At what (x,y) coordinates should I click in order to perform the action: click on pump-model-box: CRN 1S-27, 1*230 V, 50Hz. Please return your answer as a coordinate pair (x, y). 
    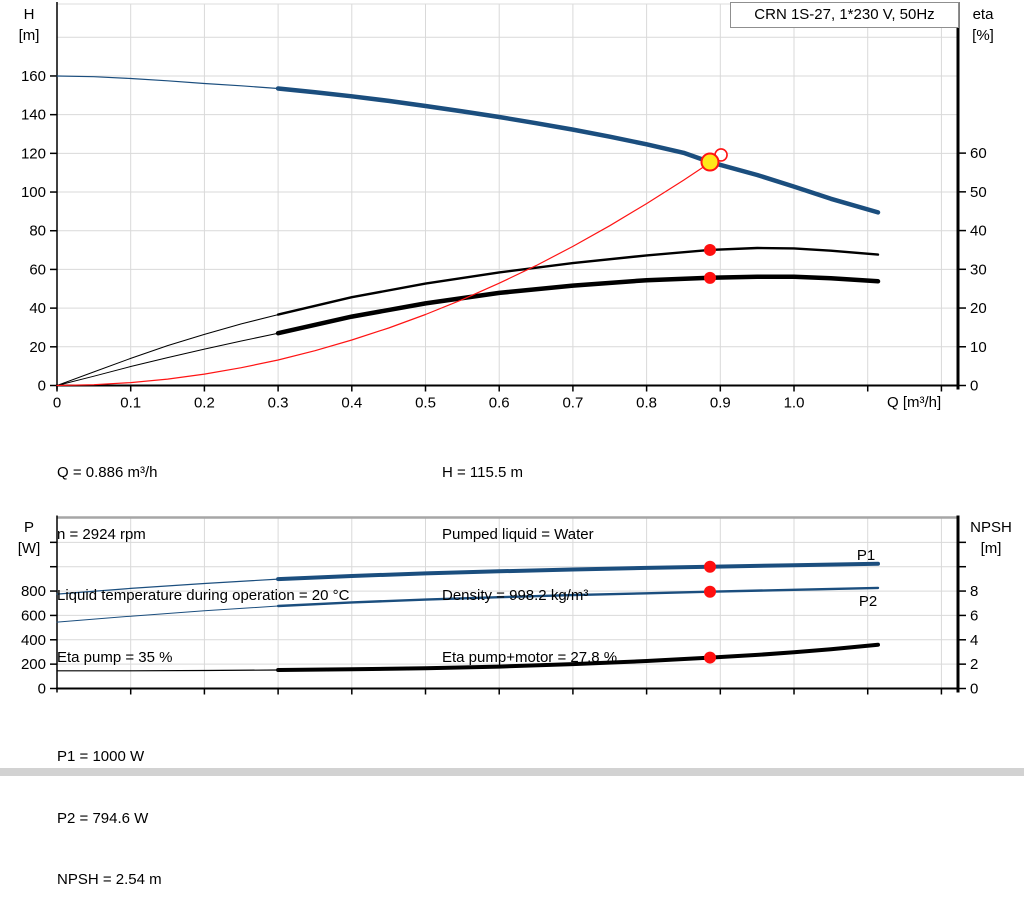
    Looking at the image, I should click on (844, 15).